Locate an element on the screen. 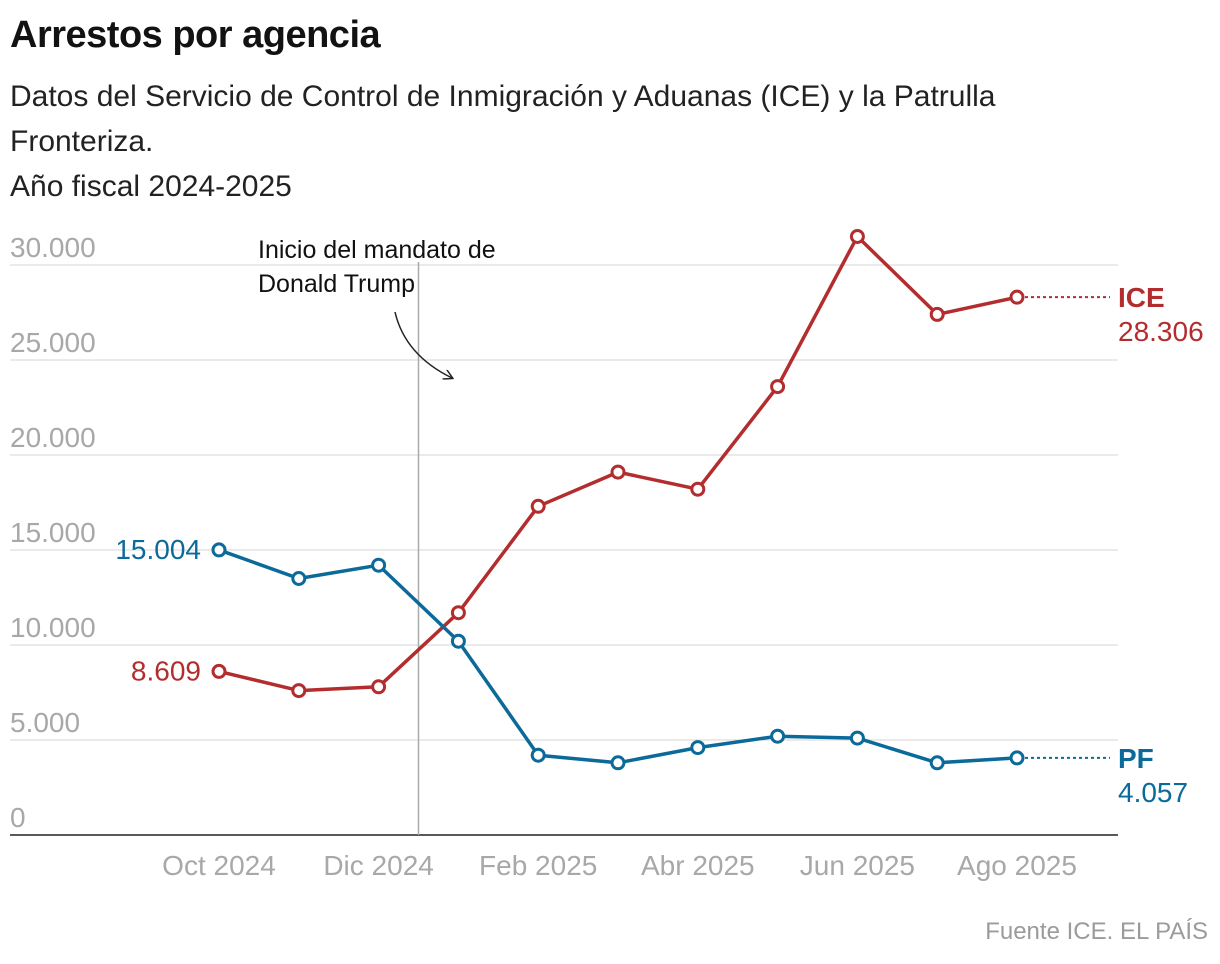 Image resolution: width=1220 pixels, height=964 pixels. x-tick-label: Dic 2024 is located at coordinates (378, 865).